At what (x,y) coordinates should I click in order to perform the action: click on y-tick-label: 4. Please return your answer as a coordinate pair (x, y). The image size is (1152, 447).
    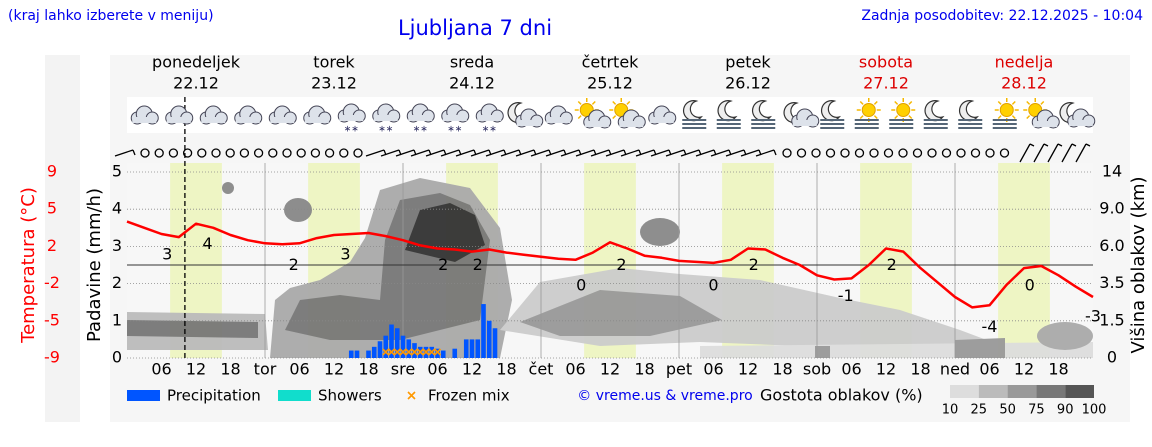
    Looking at the image, I should click on (117, 208).